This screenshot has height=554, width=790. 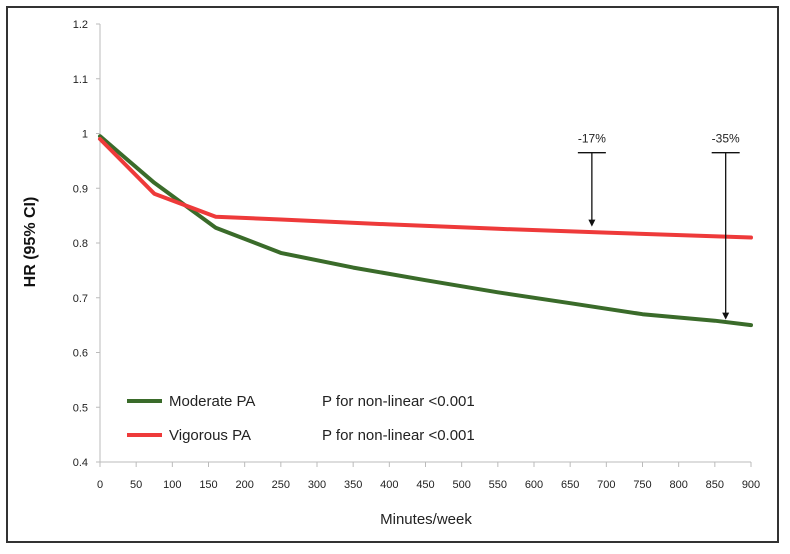 What do you see at coordinates (426, 519) in the screenshot?
I see `x-axis-title: Minutes/week` at bounding box center [426, 519].